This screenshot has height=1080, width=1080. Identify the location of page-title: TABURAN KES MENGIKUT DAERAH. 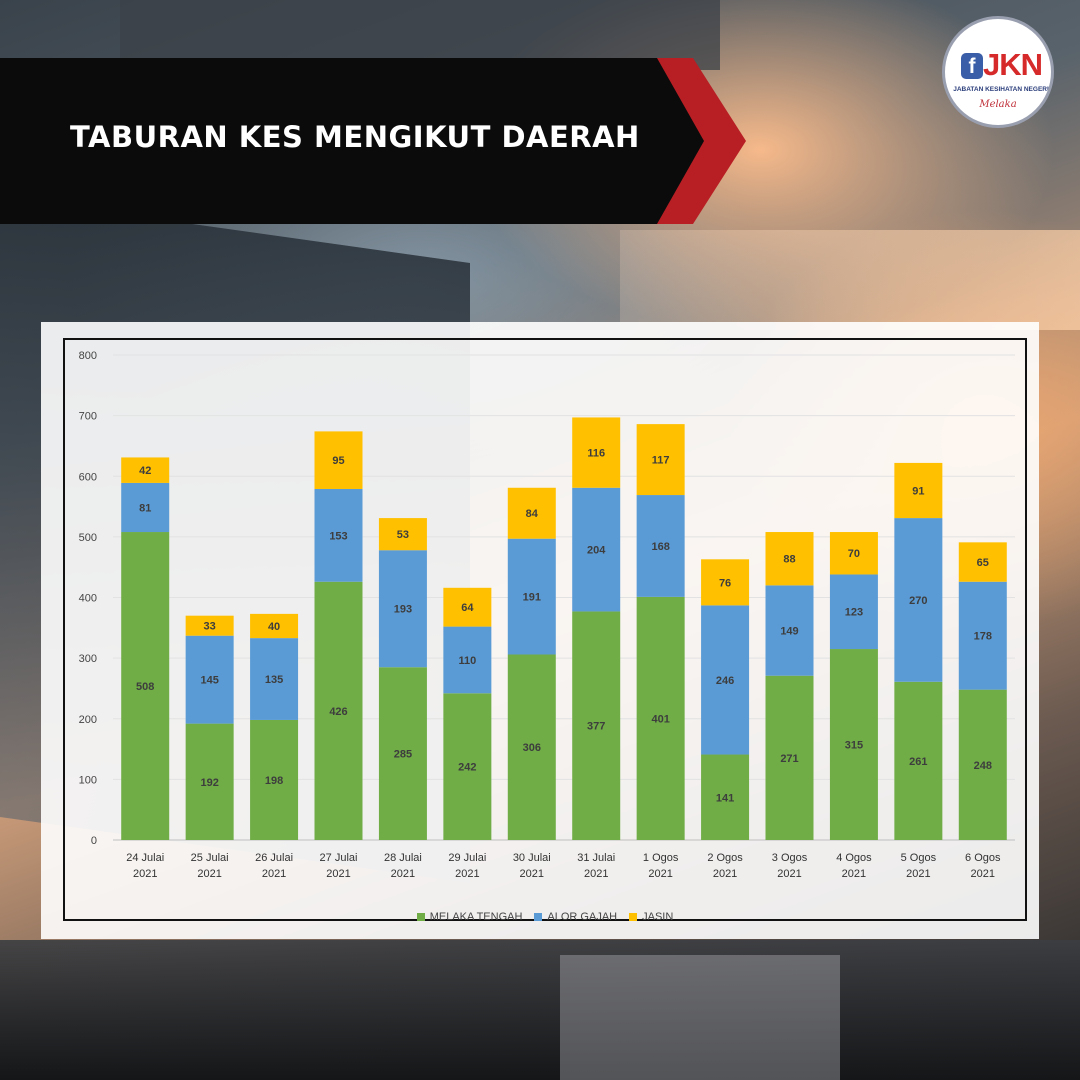
(355, 137).